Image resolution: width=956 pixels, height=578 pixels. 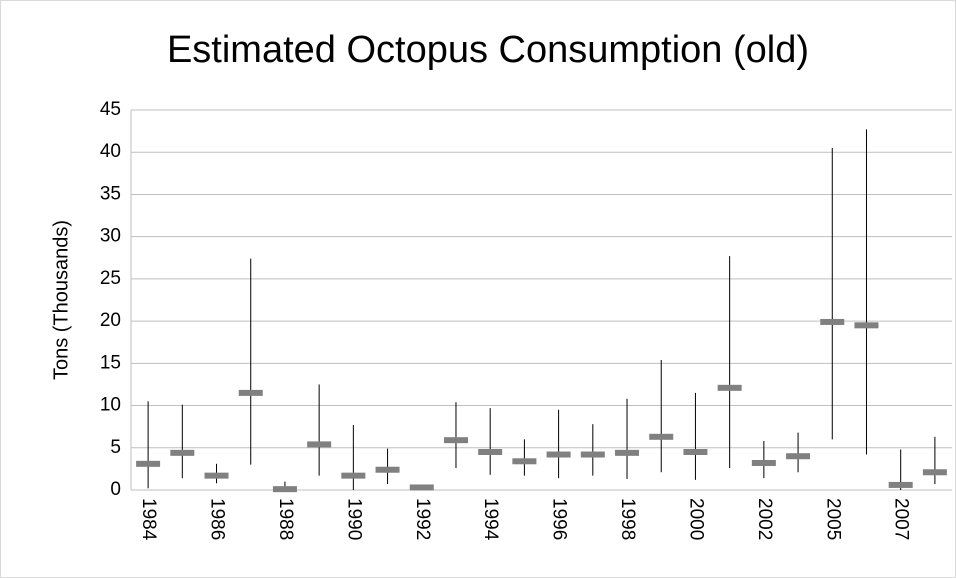 What do you see at coordinates (110, 362) in the screenshot?
I see `y-tick-label: 15` at bounding box center [110, 362].